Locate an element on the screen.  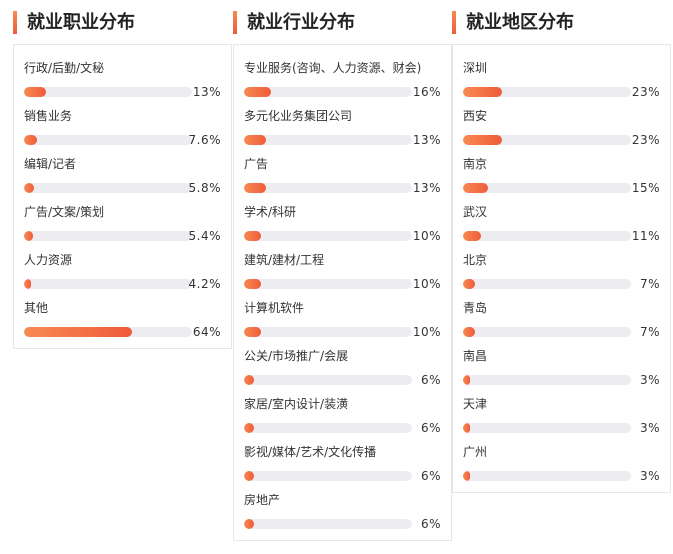
distribution-item: 深圳 23% is located at coordinates (566, 78).